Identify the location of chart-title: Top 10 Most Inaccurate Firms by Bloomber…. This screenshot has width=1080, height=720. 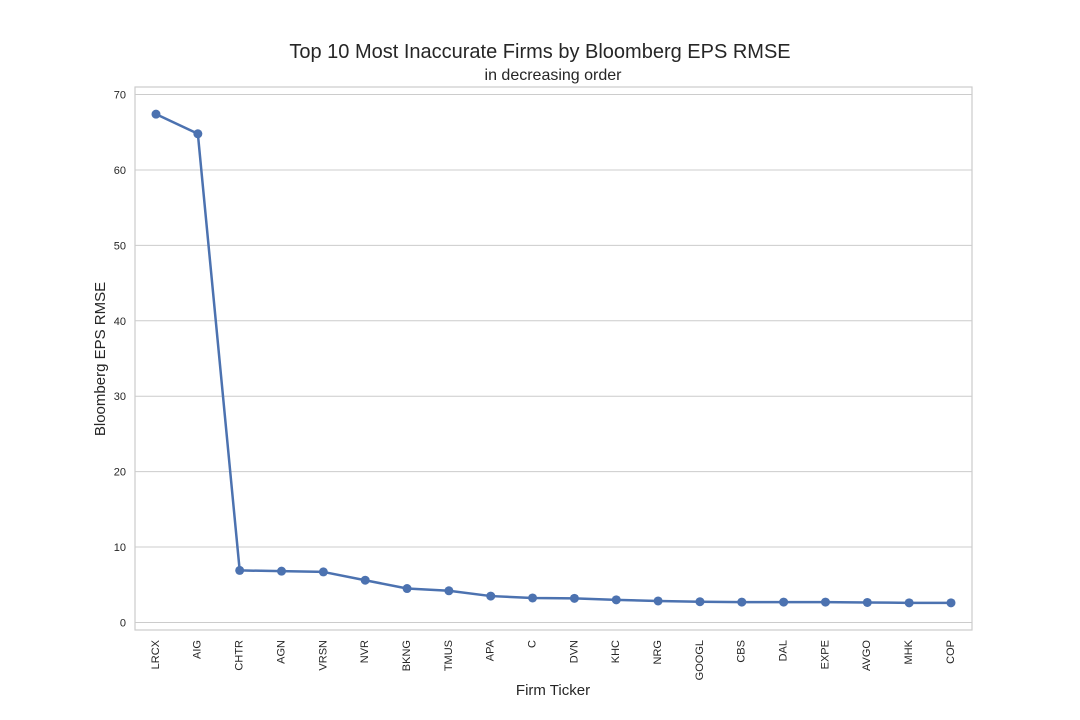
(539, 52).